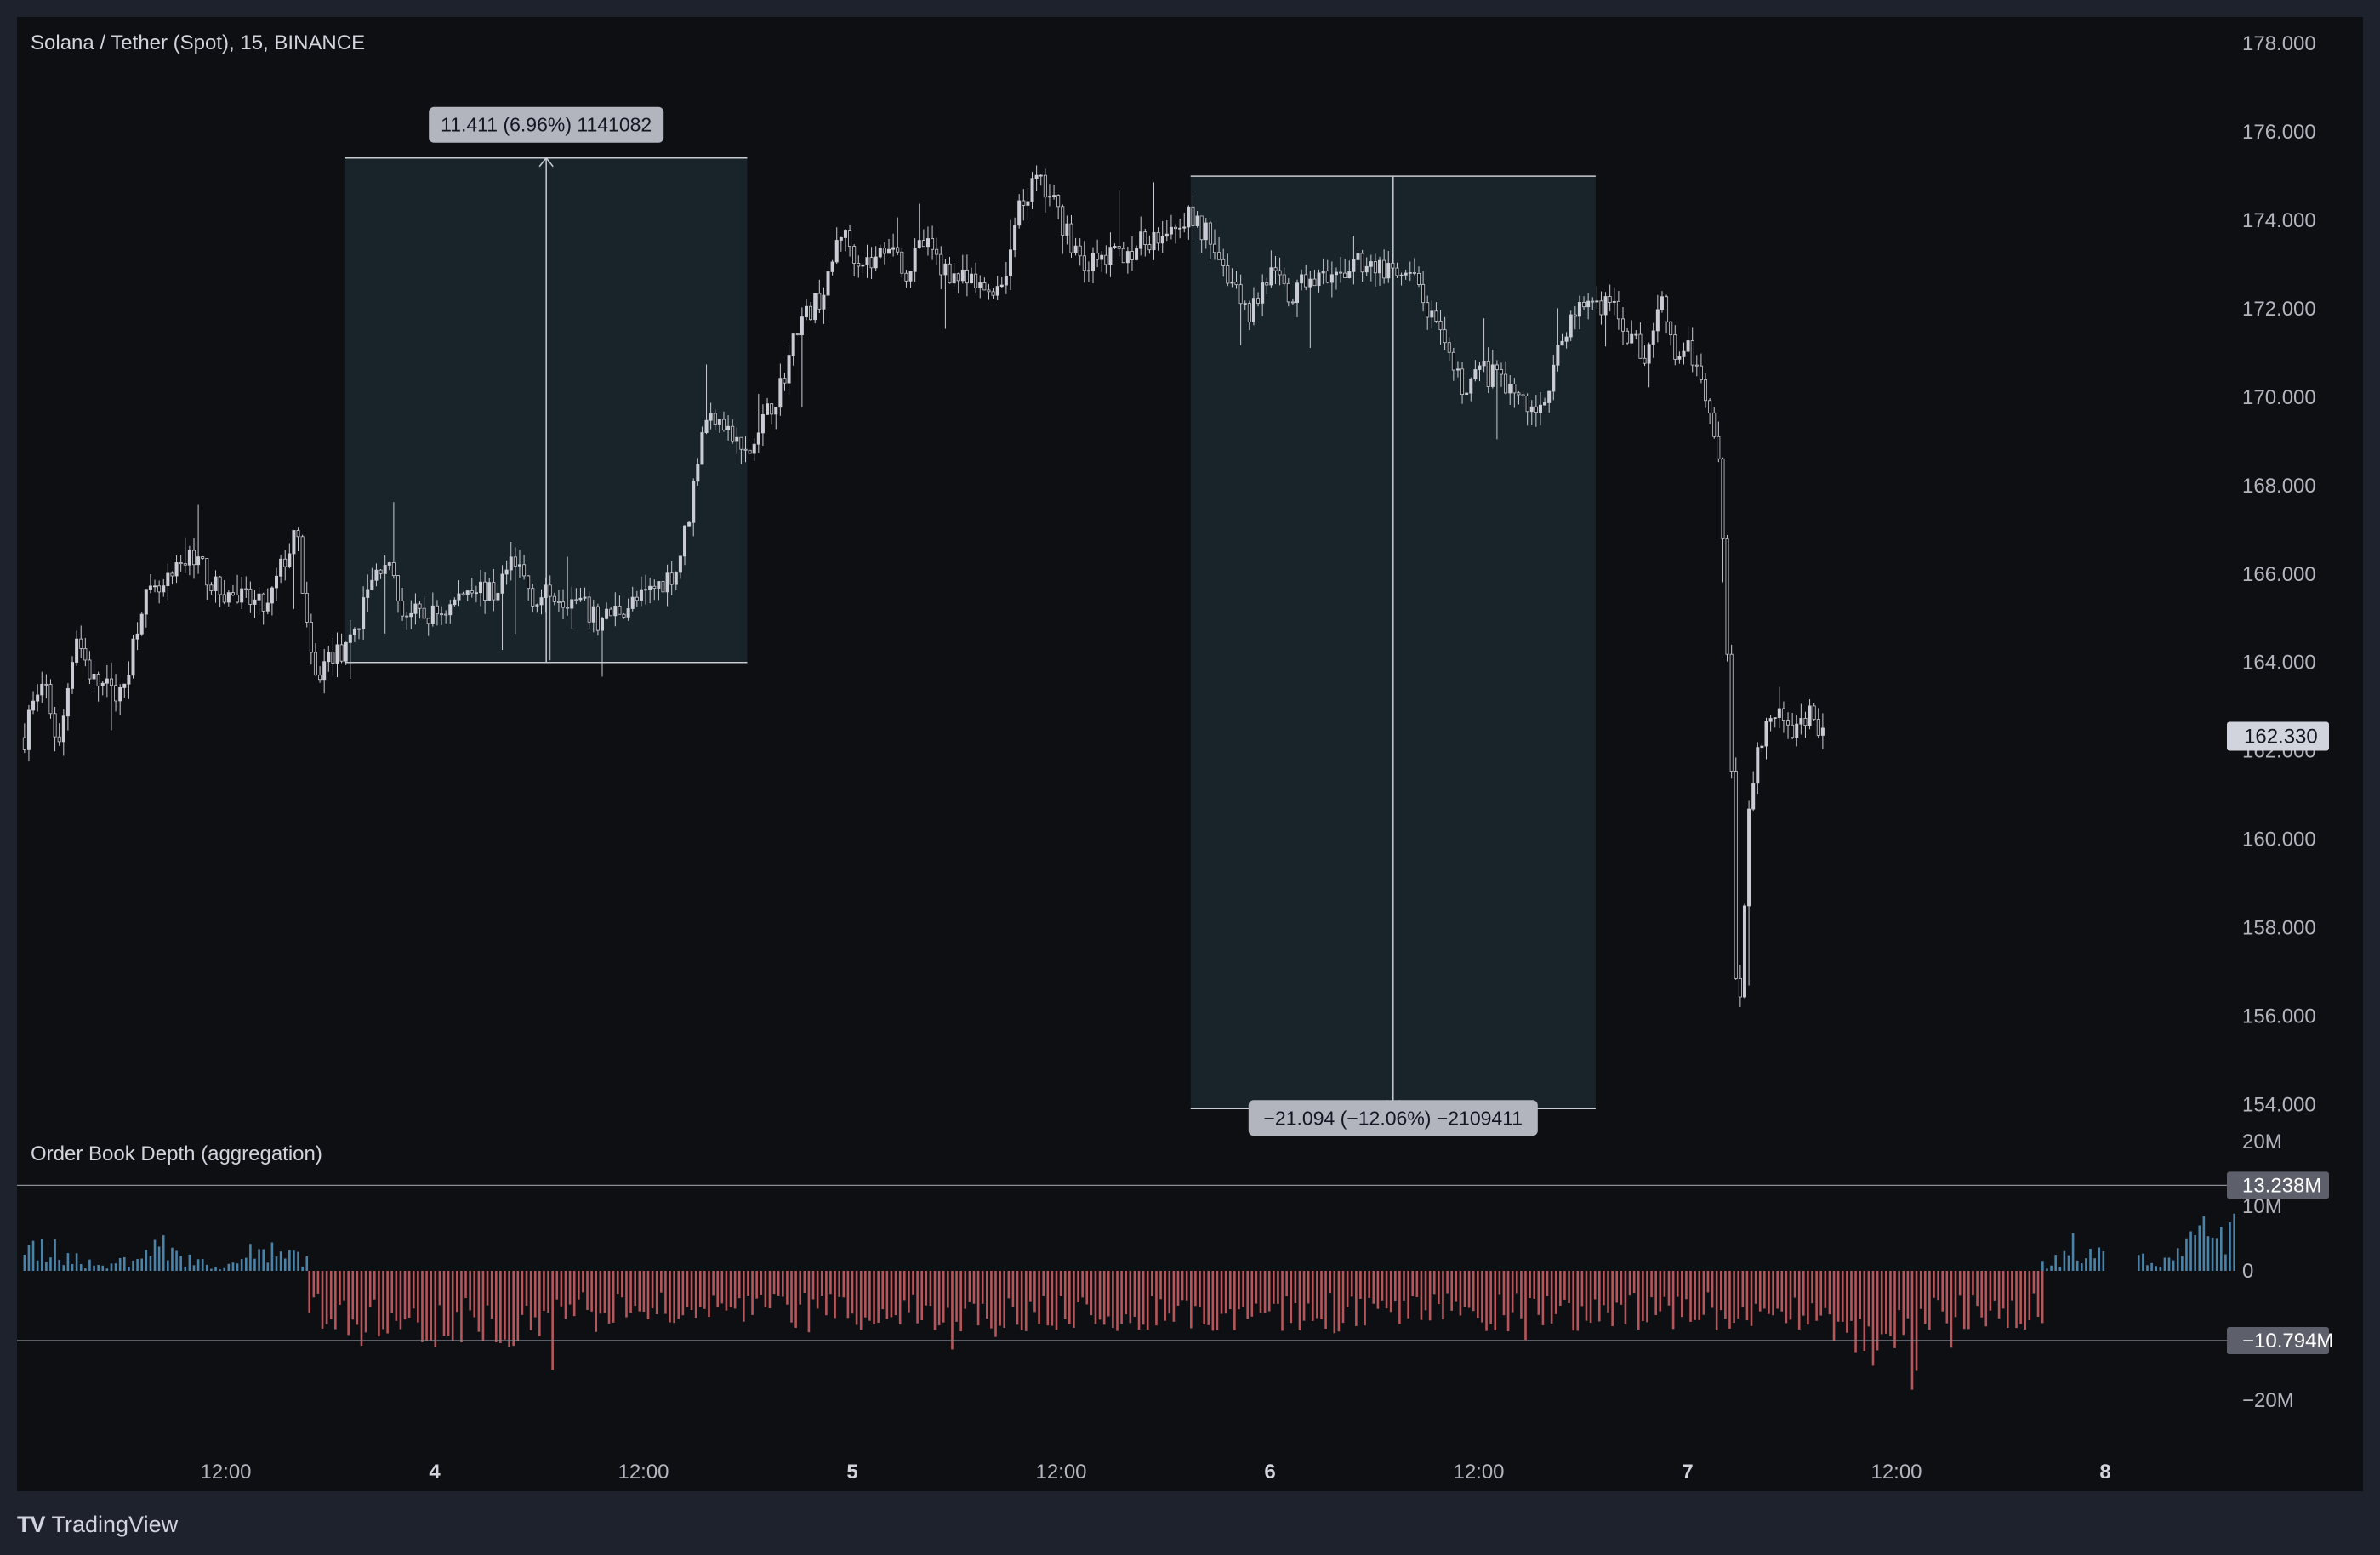 Image resolution: width=2380 pixels, height=1555 pixels. What do you see at coordinates (176, 1154) in the screenshot?
I see `depth-indicator-title: Order Book Depth (aggregation)` at bounding box center [176, 1154].